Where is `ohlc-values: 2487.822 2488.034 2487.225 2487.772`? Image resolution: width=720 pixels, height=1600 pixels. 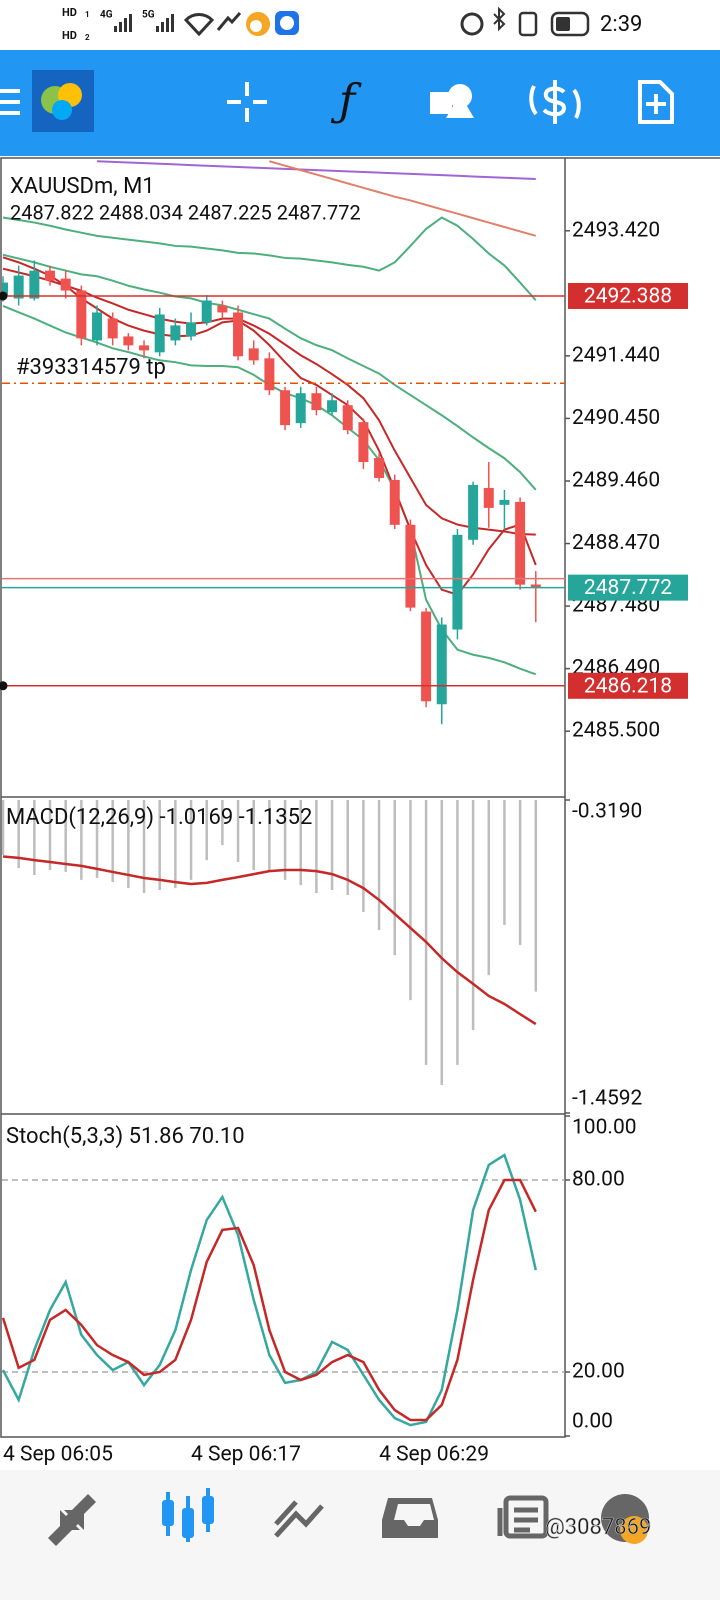
ohlc-values: 2487.822 2488.034 2487.225 2487.772 is located at coordinates (185, 212).